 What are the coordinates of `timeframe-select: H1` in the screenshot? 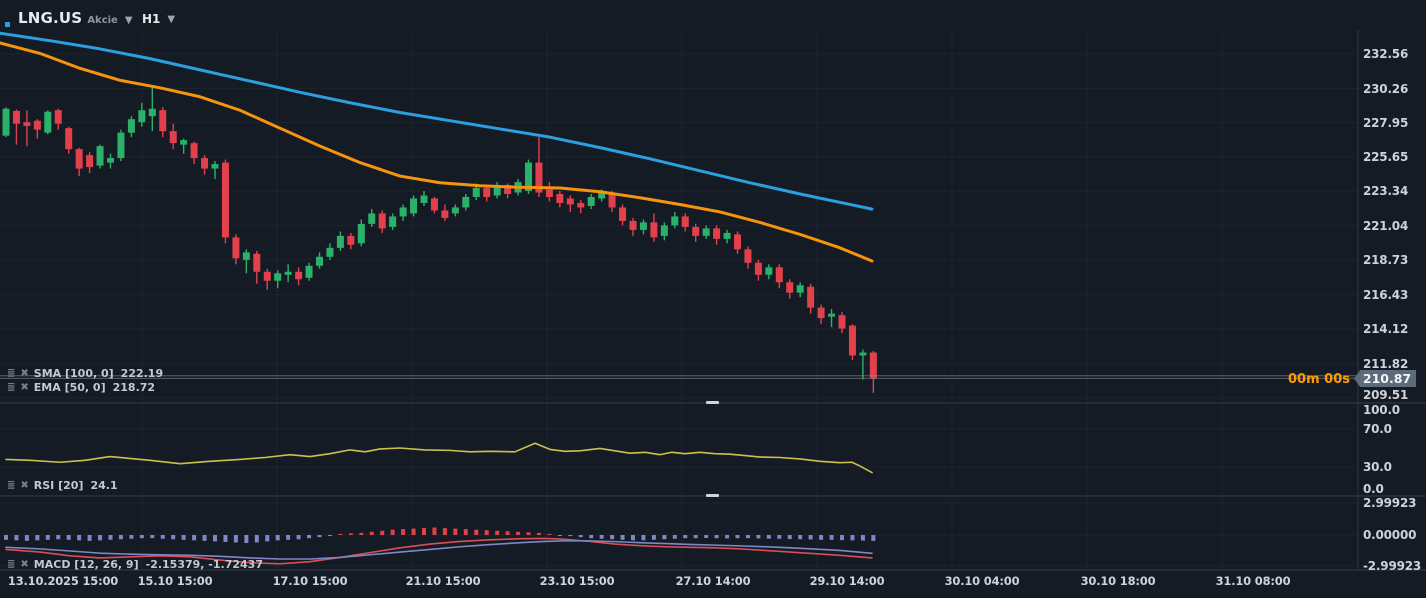 It's located at (151, 19).